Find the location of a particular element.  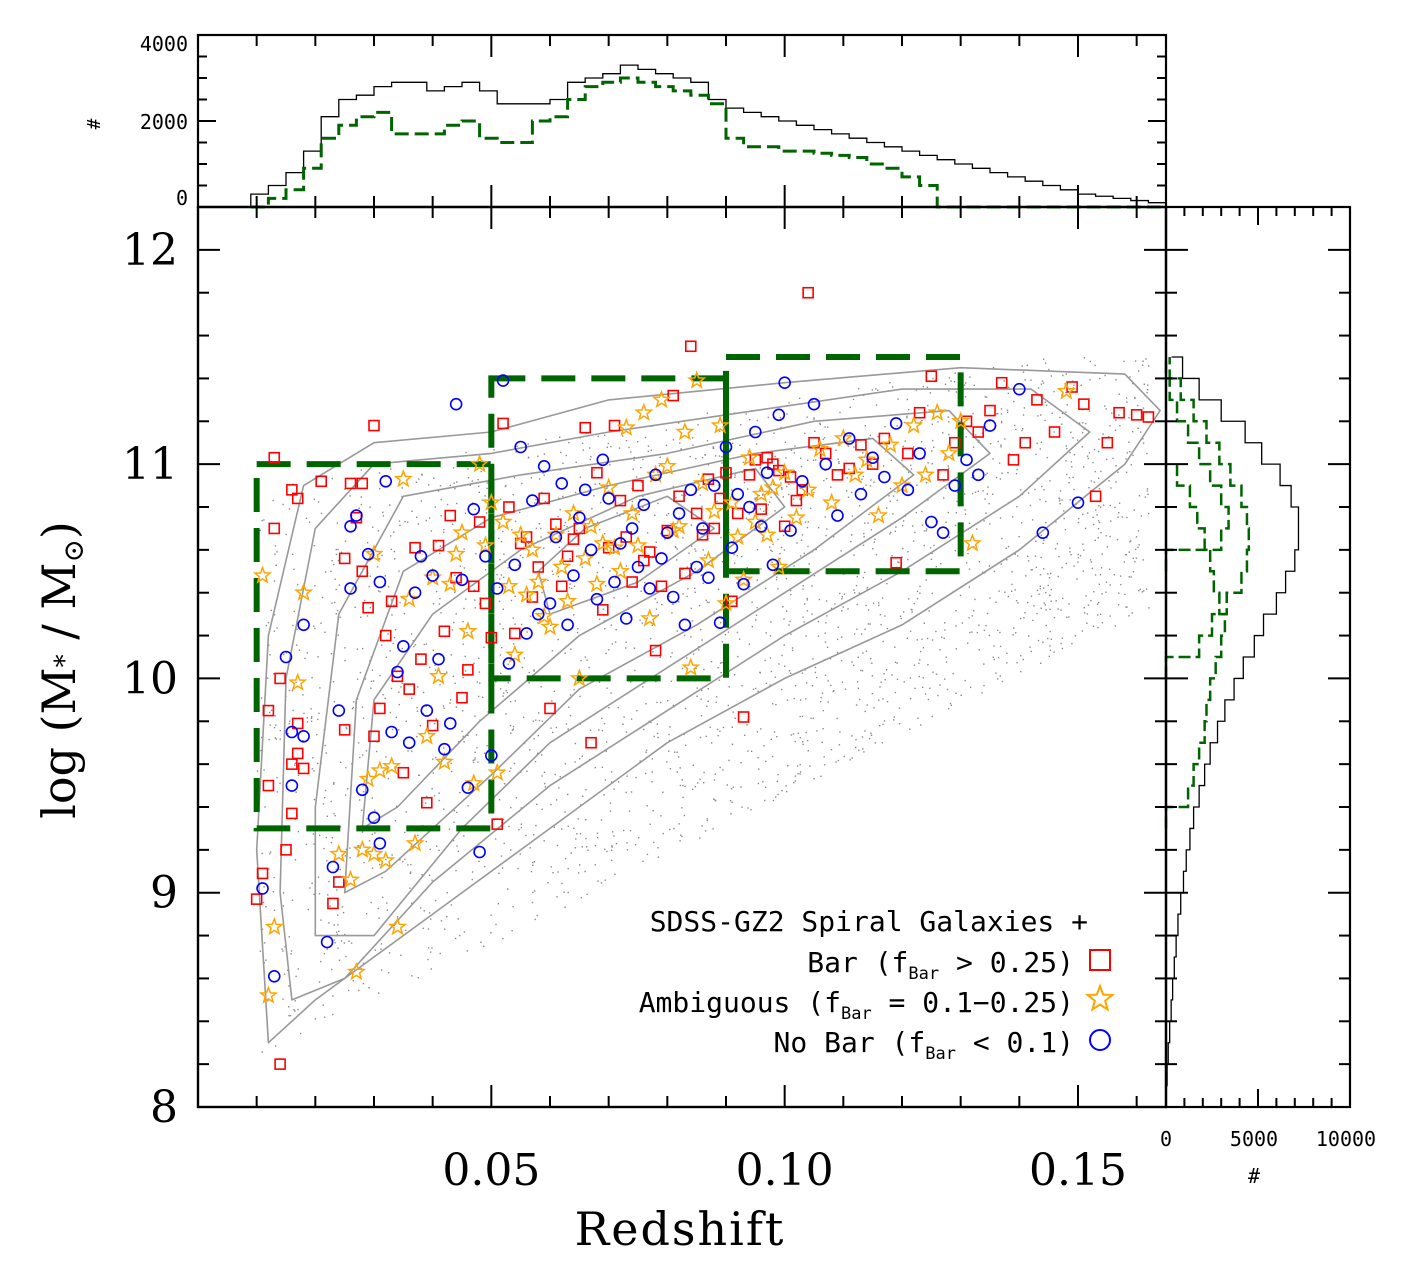

legend-ambiguous-suffix: = 0.1−0.25) is located at coordinates (973, 1002).